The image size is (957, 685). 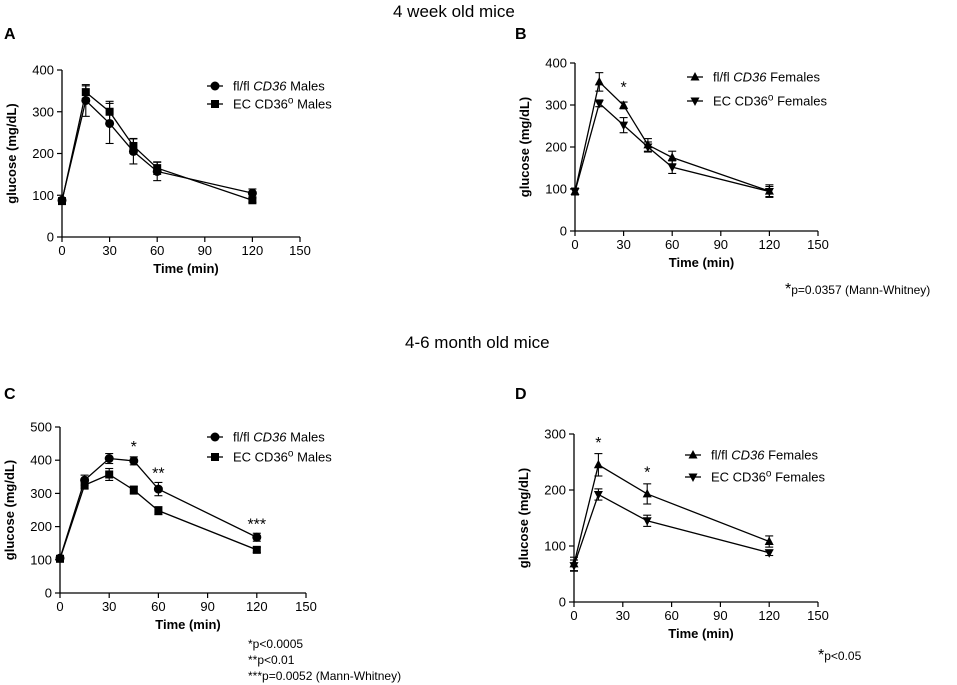 I want to click on c-x-tick-label: 0, so click(x=59, y=606).